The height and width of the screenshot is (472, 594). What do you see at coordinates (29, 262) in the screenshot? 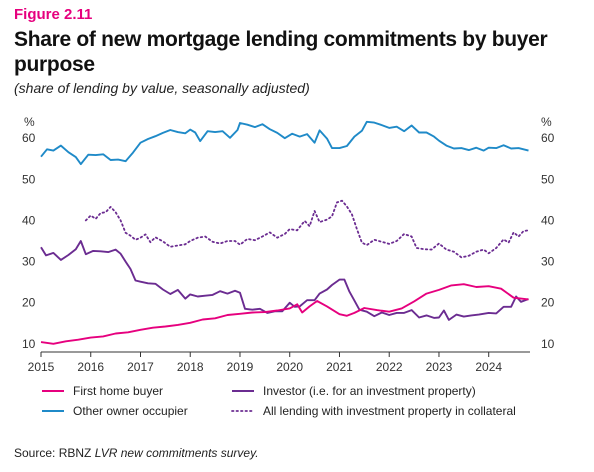
I see `y-tick-label-left-30: 30` at bounding box center [29, 262].